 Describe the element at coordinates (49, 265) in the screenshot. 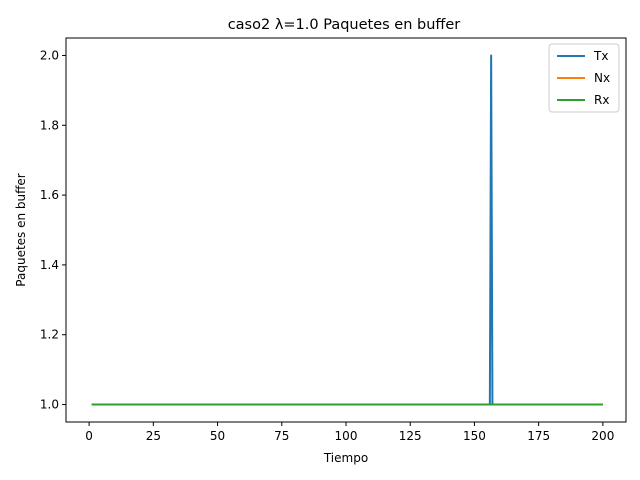

I see `y-tick-label: 1.4` at that location.